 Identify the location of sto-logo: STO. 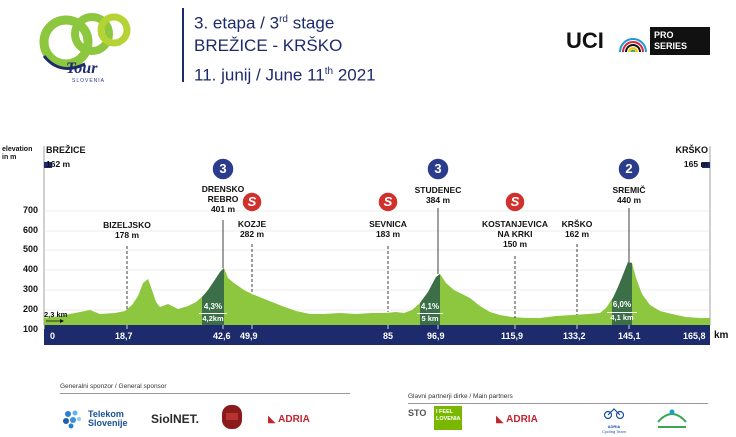
(417, 413).